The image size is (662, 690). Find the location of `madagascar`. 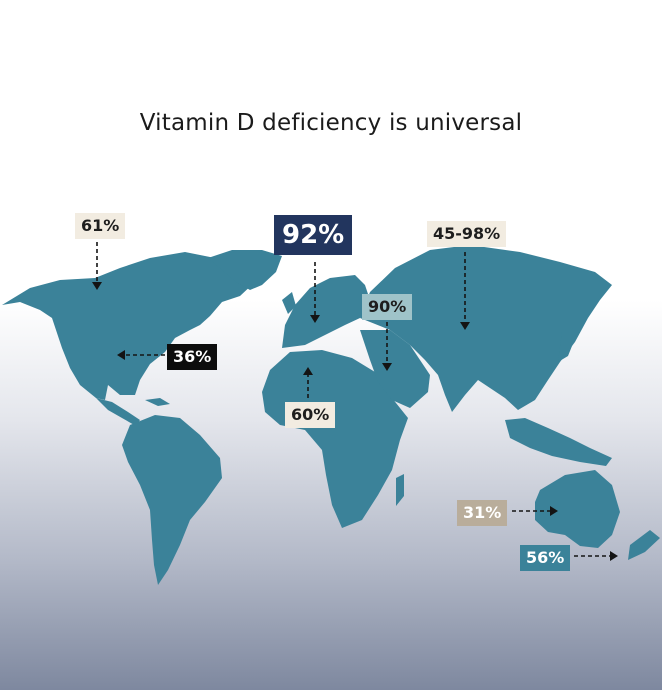

madagascar is located at coordinates (400, 490).